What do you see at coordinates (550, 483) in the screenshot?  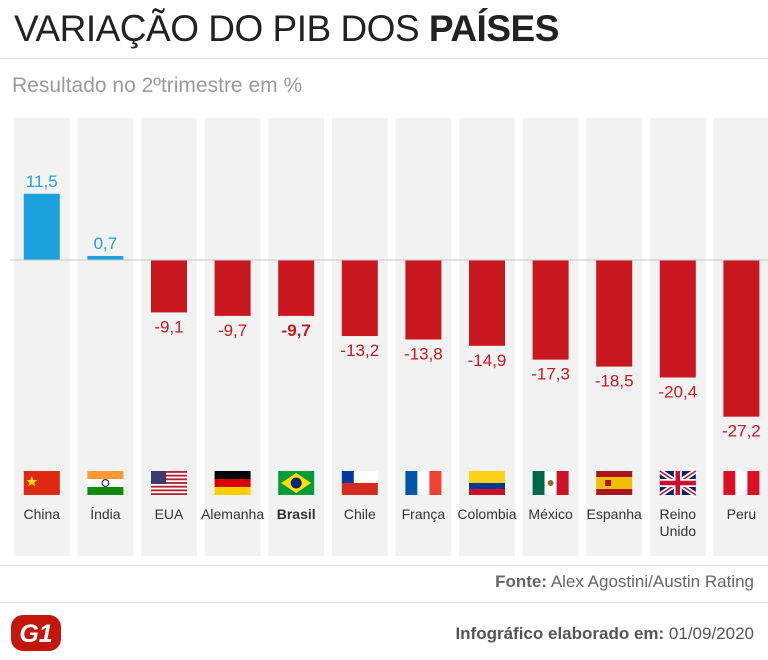 I see `mexico-flag-emblem` at bounding box center [550, 483].